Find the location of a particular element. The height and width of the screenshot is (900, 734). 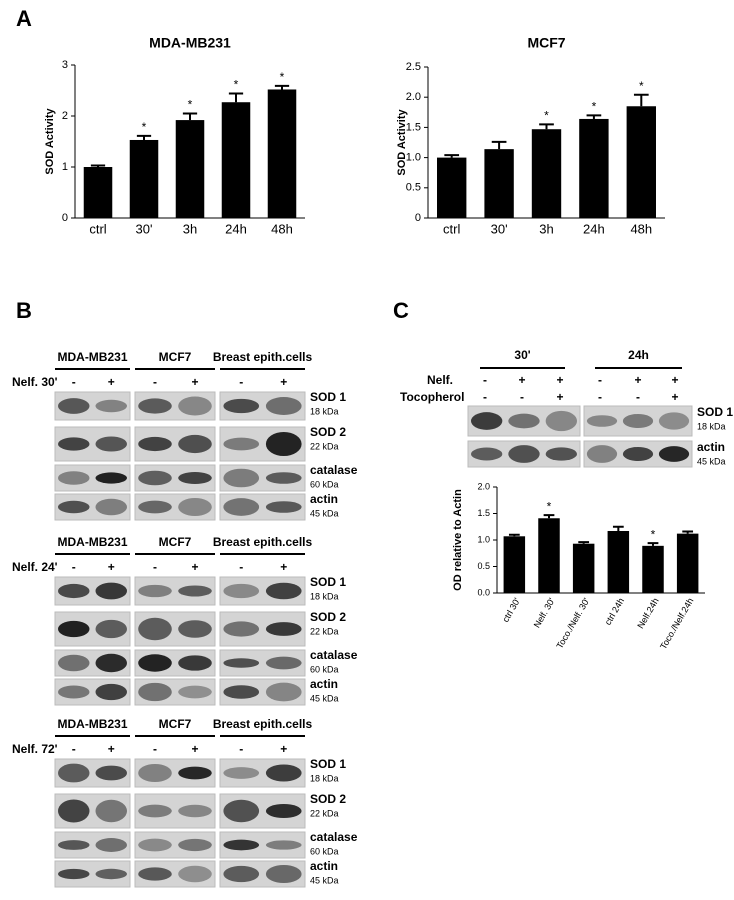

x-tick-label: 30' is located at coordinates (499, 228).